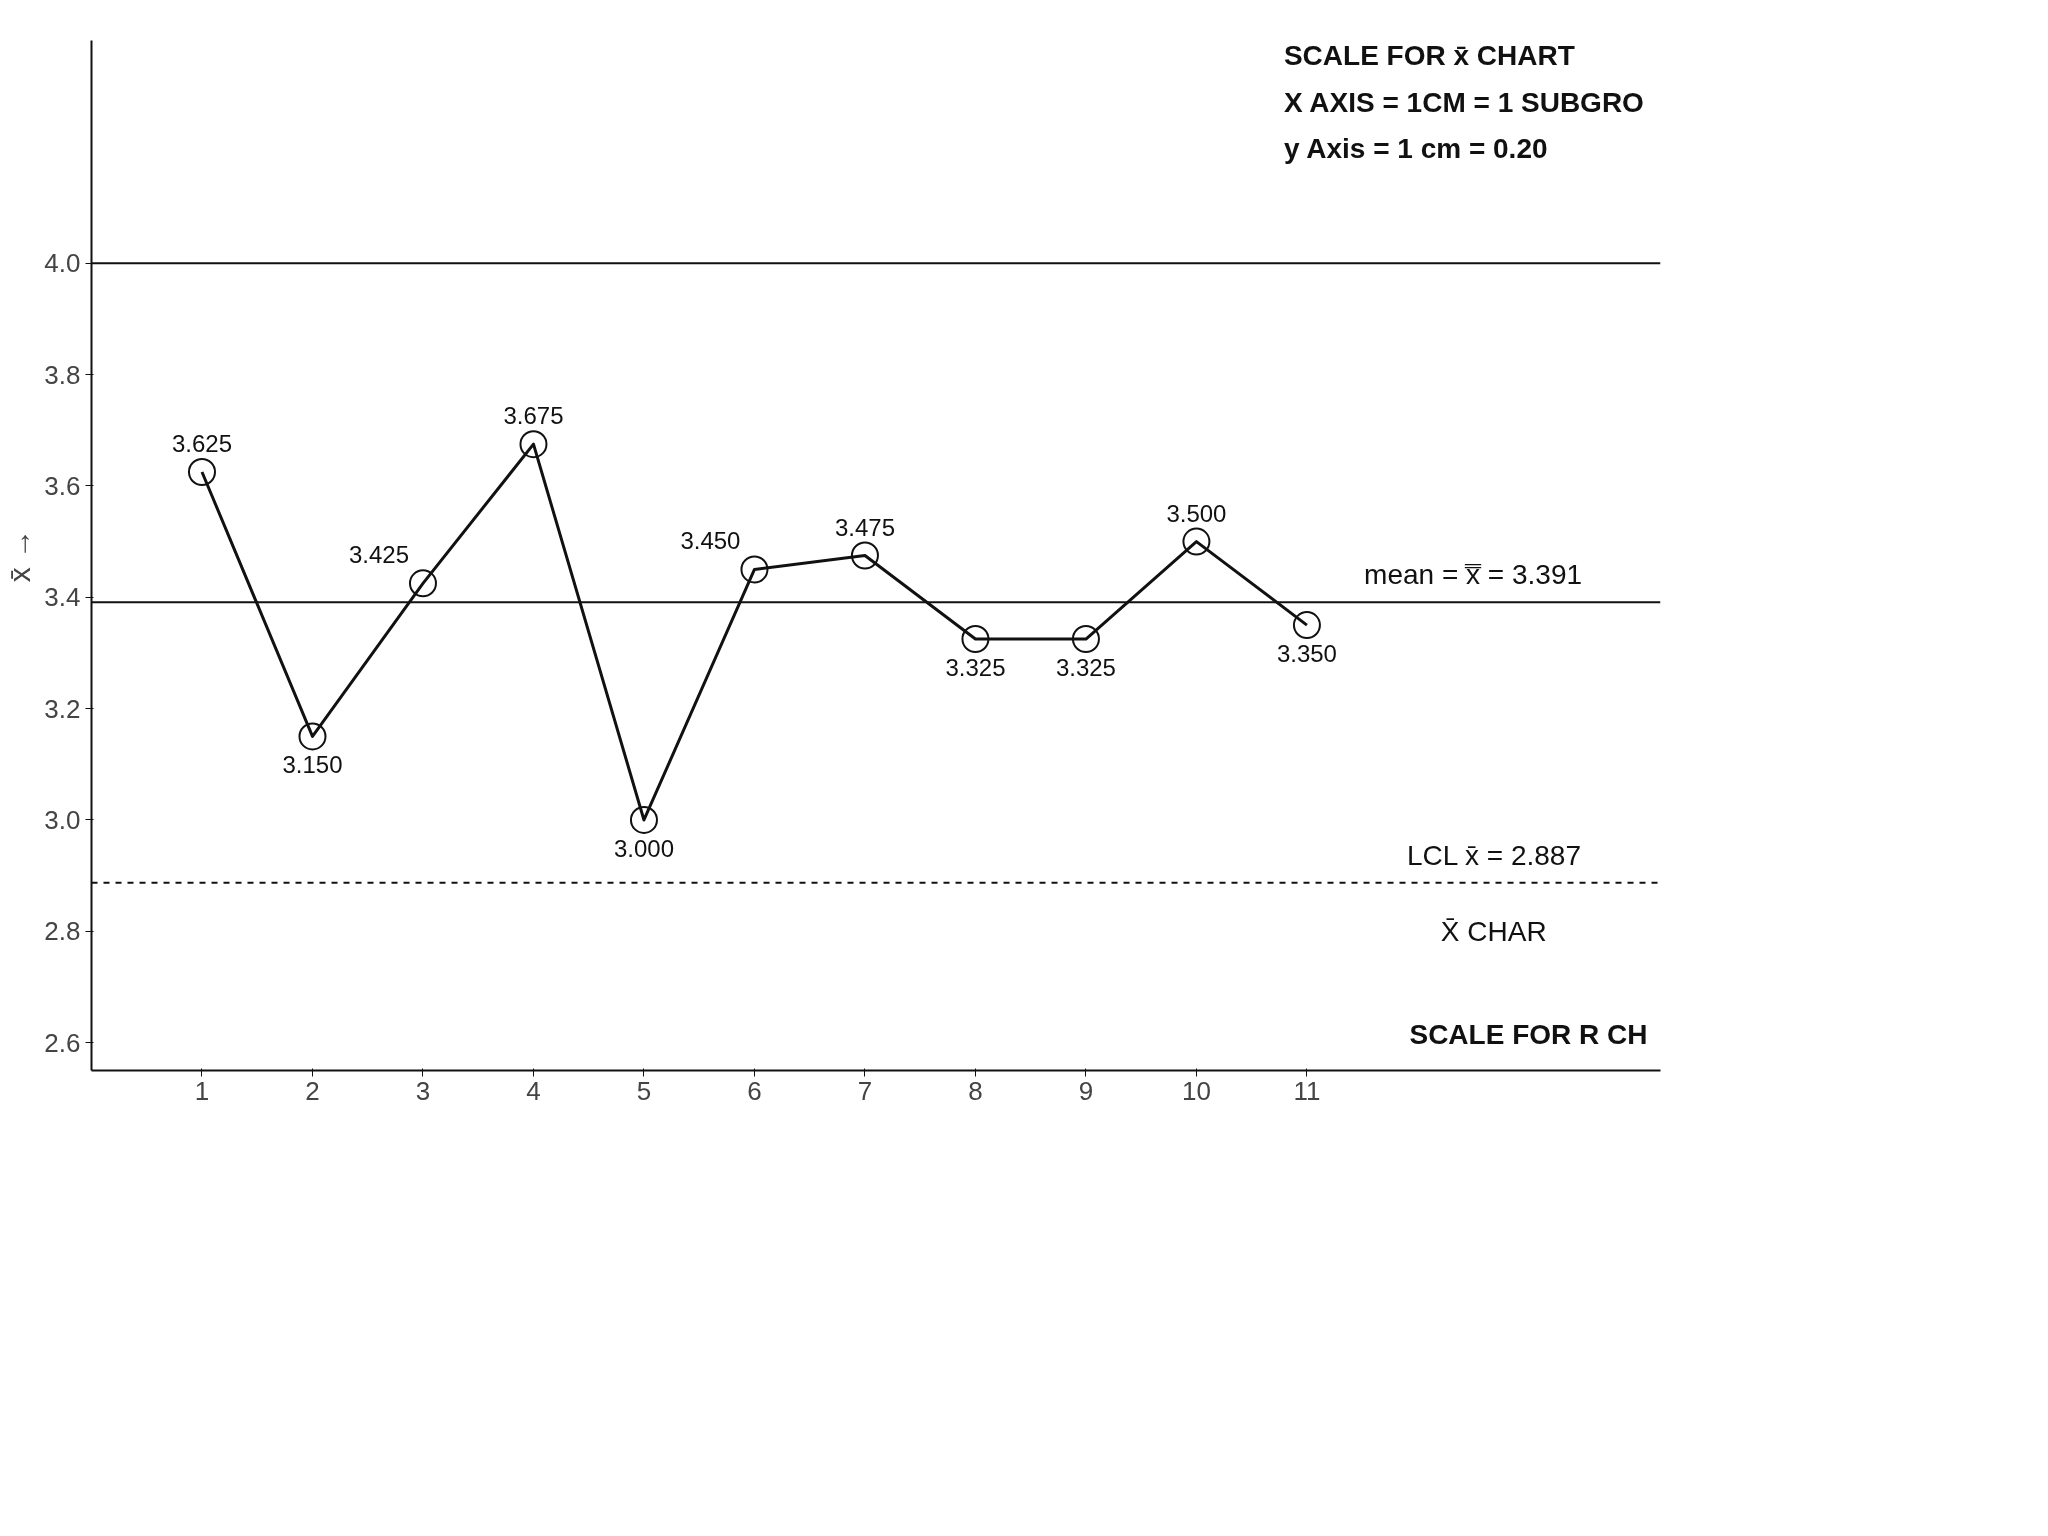  I want to click on y-tick-label: 3.0, so click(62, 819).